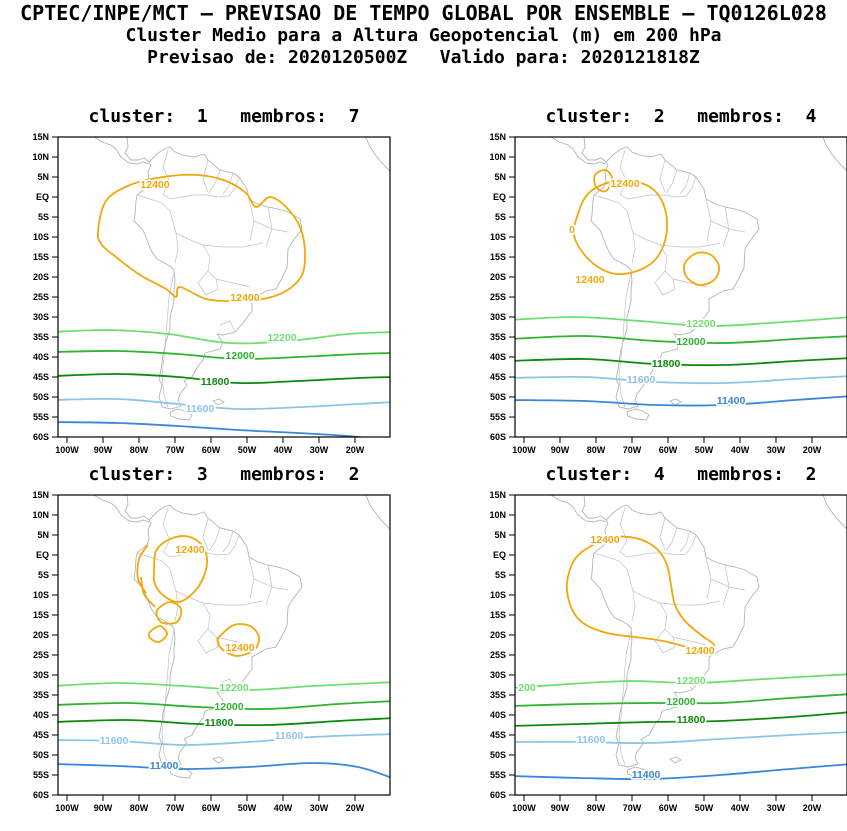  I want to click on lat-axis-label: 60S, so click(498, 795).